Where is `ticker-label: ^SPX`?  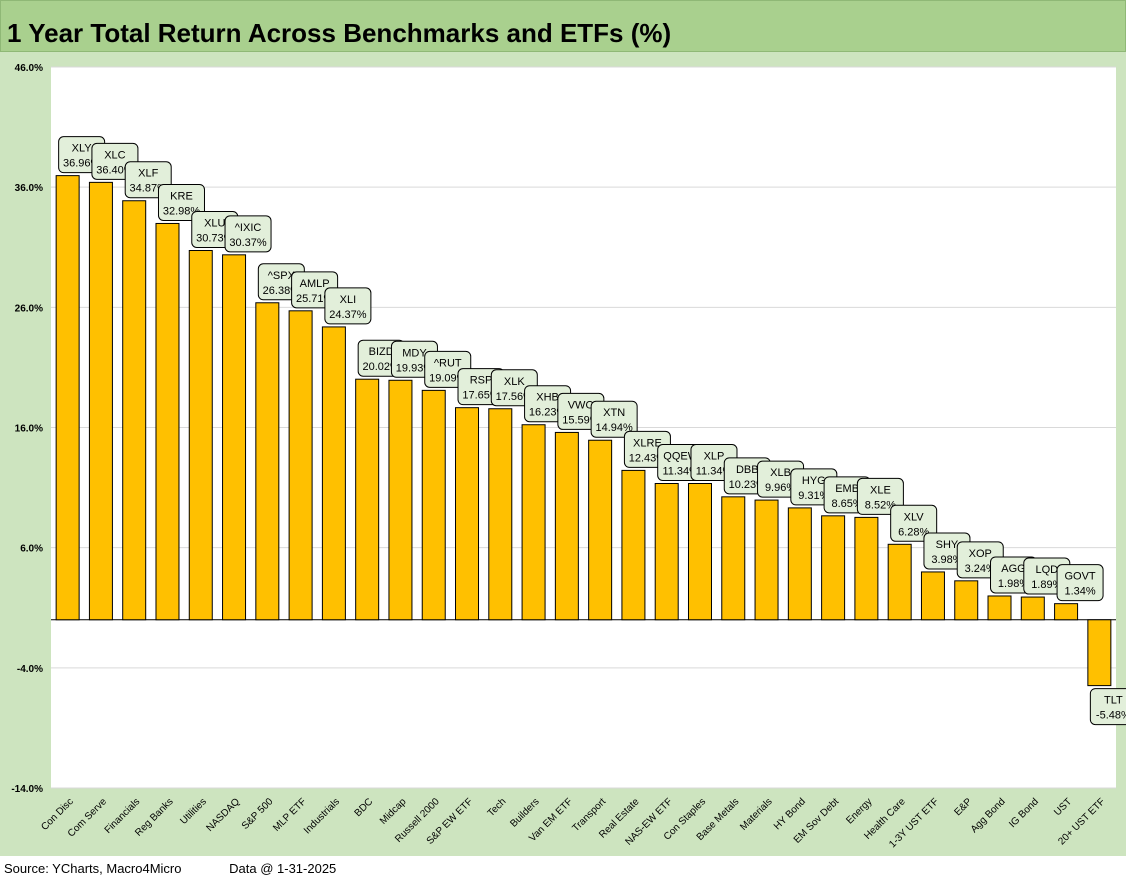 ticker-label: ^SPX is located at coordinates (282, 276).